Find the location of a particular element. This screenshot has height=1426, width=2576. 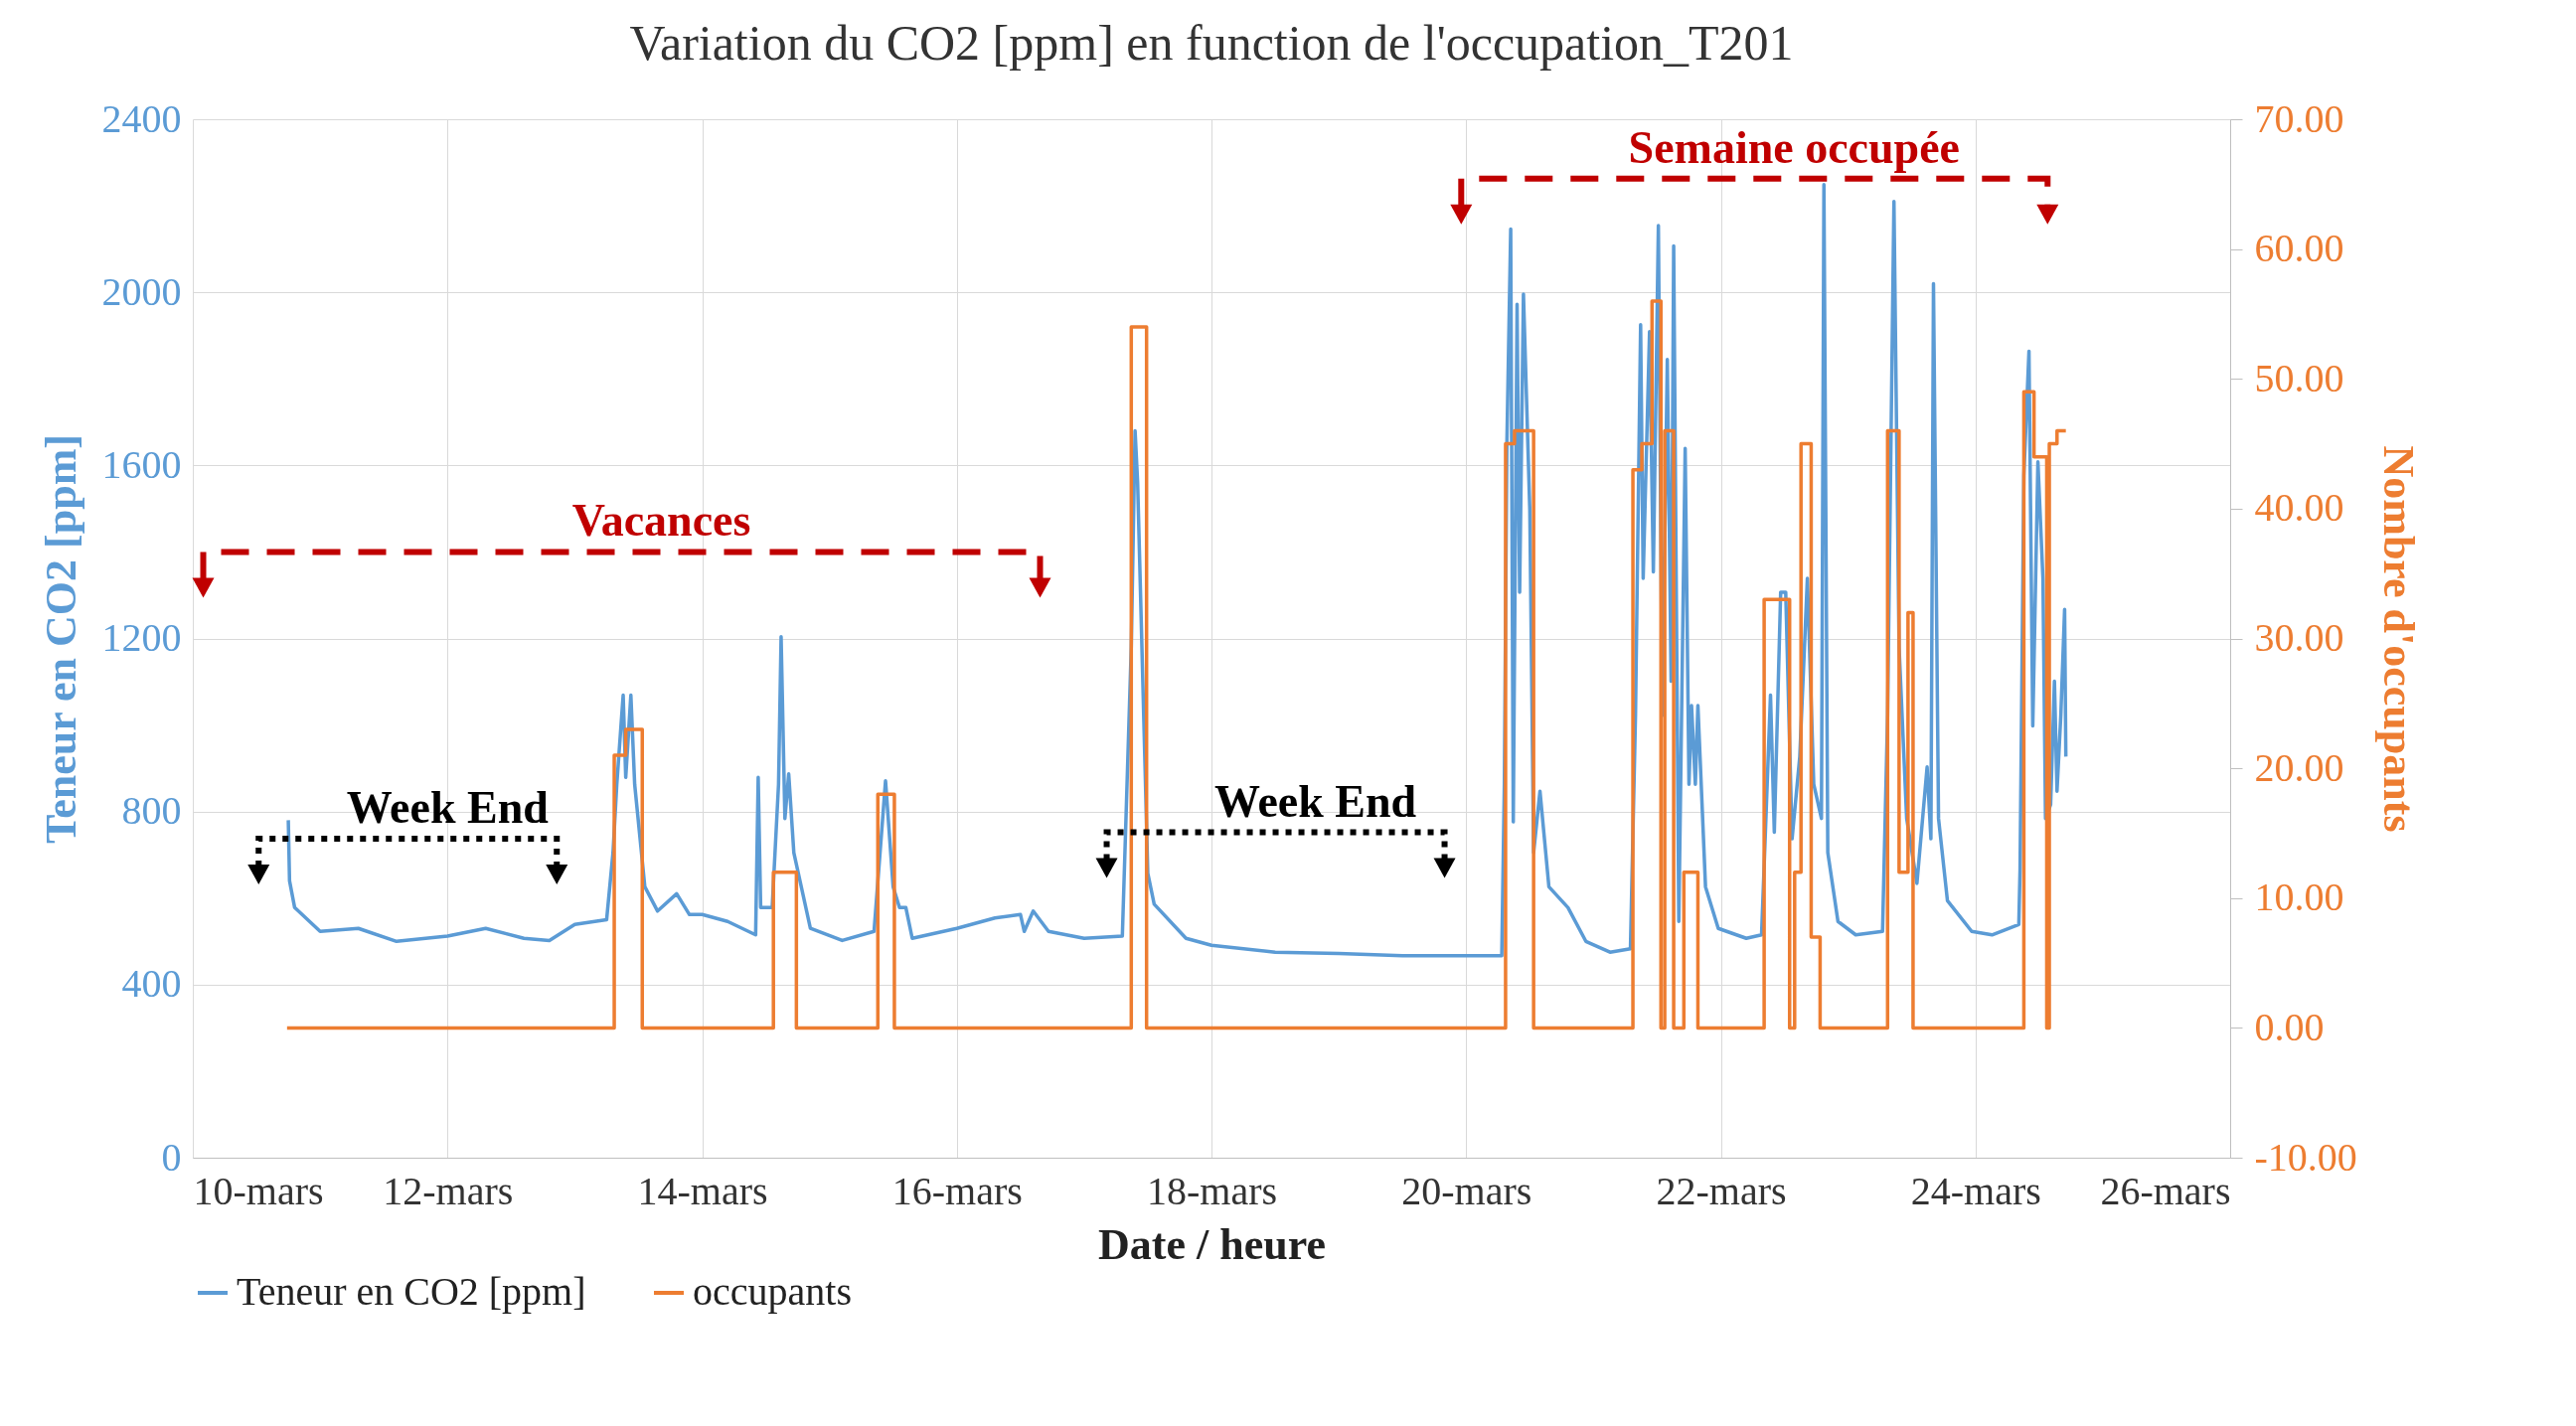

y2-tick-label: 10.00 is located at coordinates (2299, 897).